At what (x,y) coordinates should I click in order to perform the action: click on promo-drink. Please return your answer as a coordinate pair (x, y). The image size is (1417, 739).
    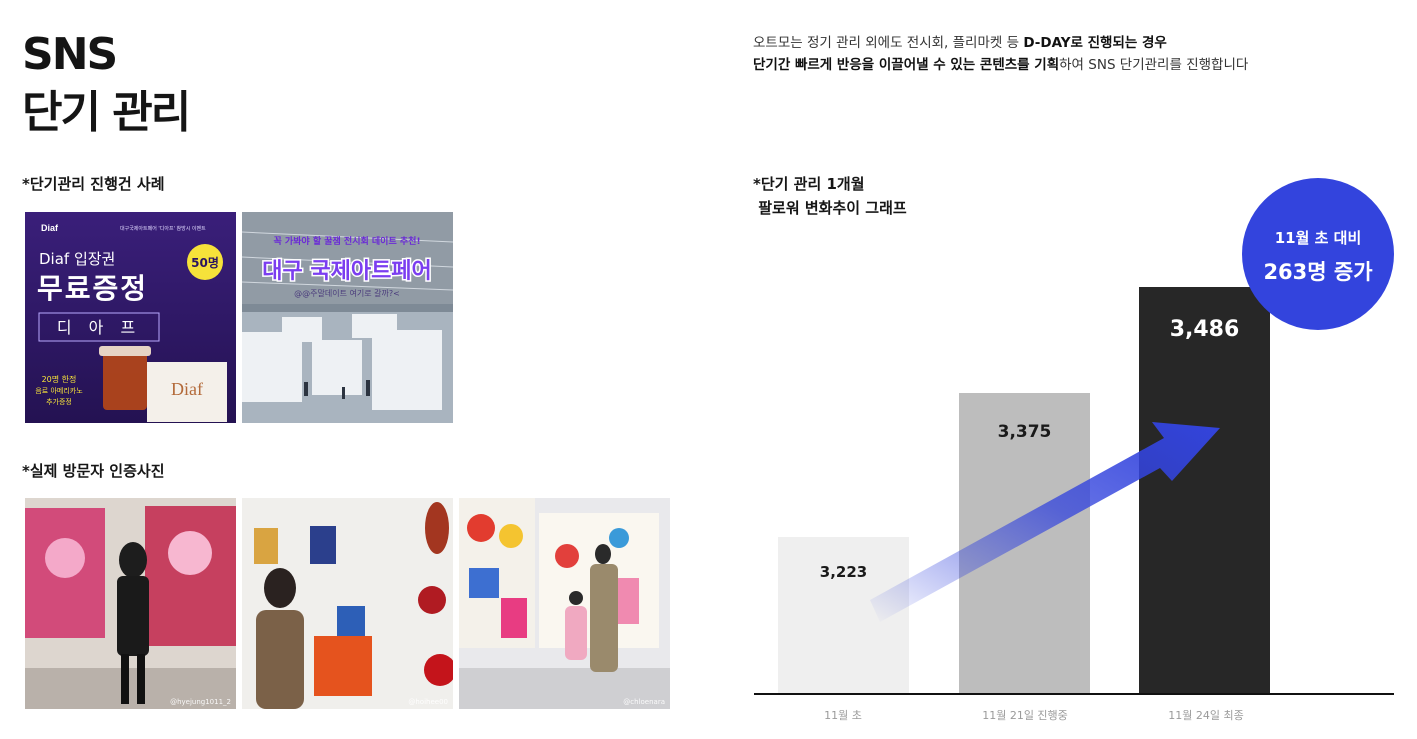
    Looking at the image, I should click on (125, 381).